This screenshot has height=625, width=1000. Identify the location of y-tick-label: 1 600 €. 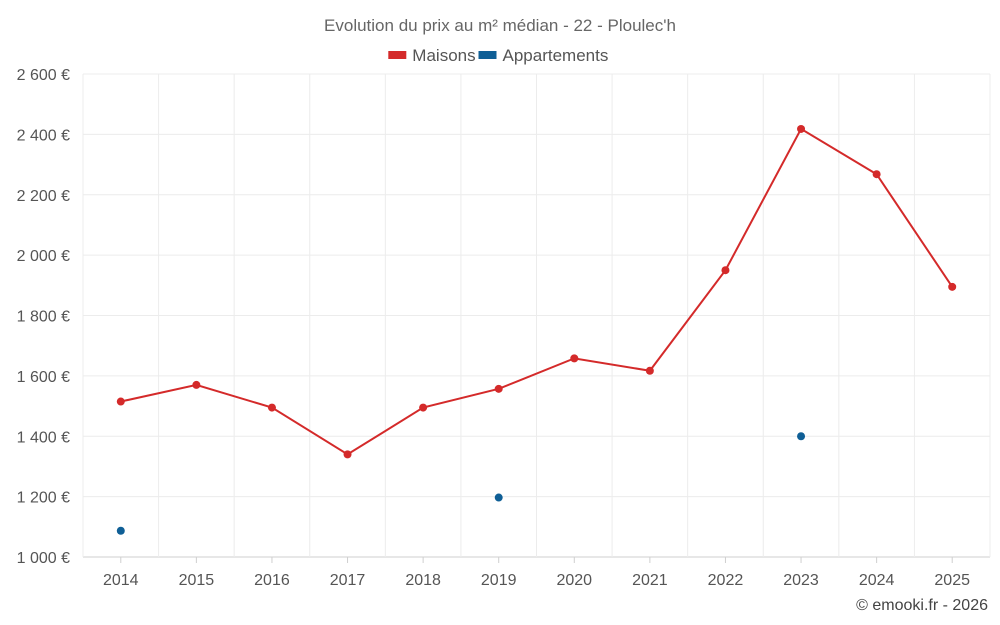
(43, 377).